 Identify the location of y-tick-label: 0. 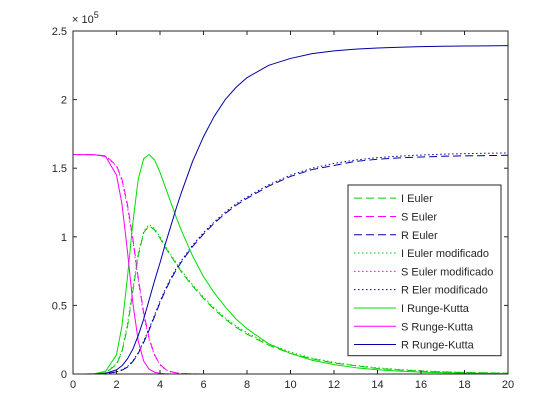
(64, 375).